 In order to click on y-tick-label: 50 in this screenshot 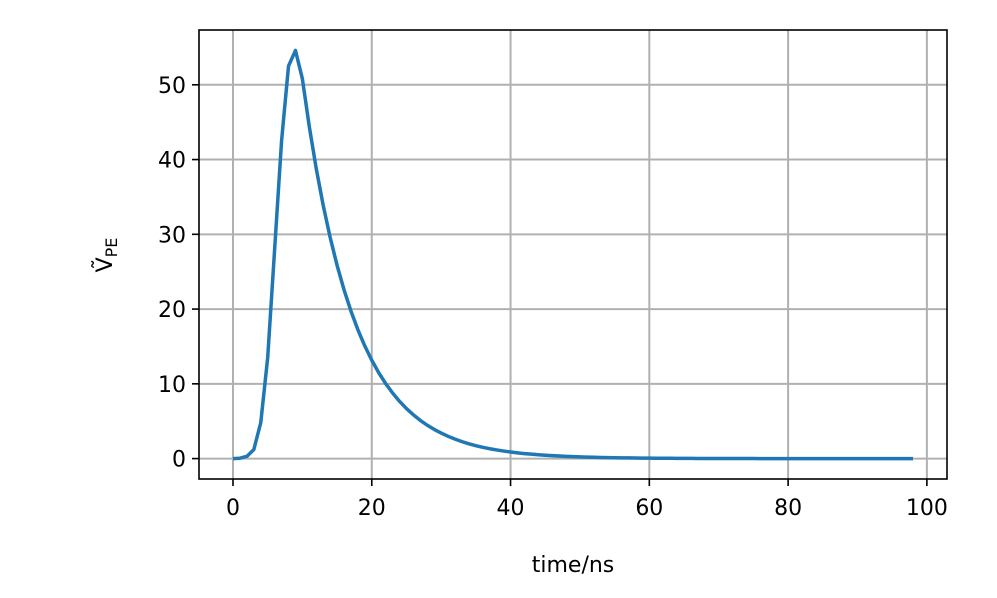, I will do `click(172, 86)`.